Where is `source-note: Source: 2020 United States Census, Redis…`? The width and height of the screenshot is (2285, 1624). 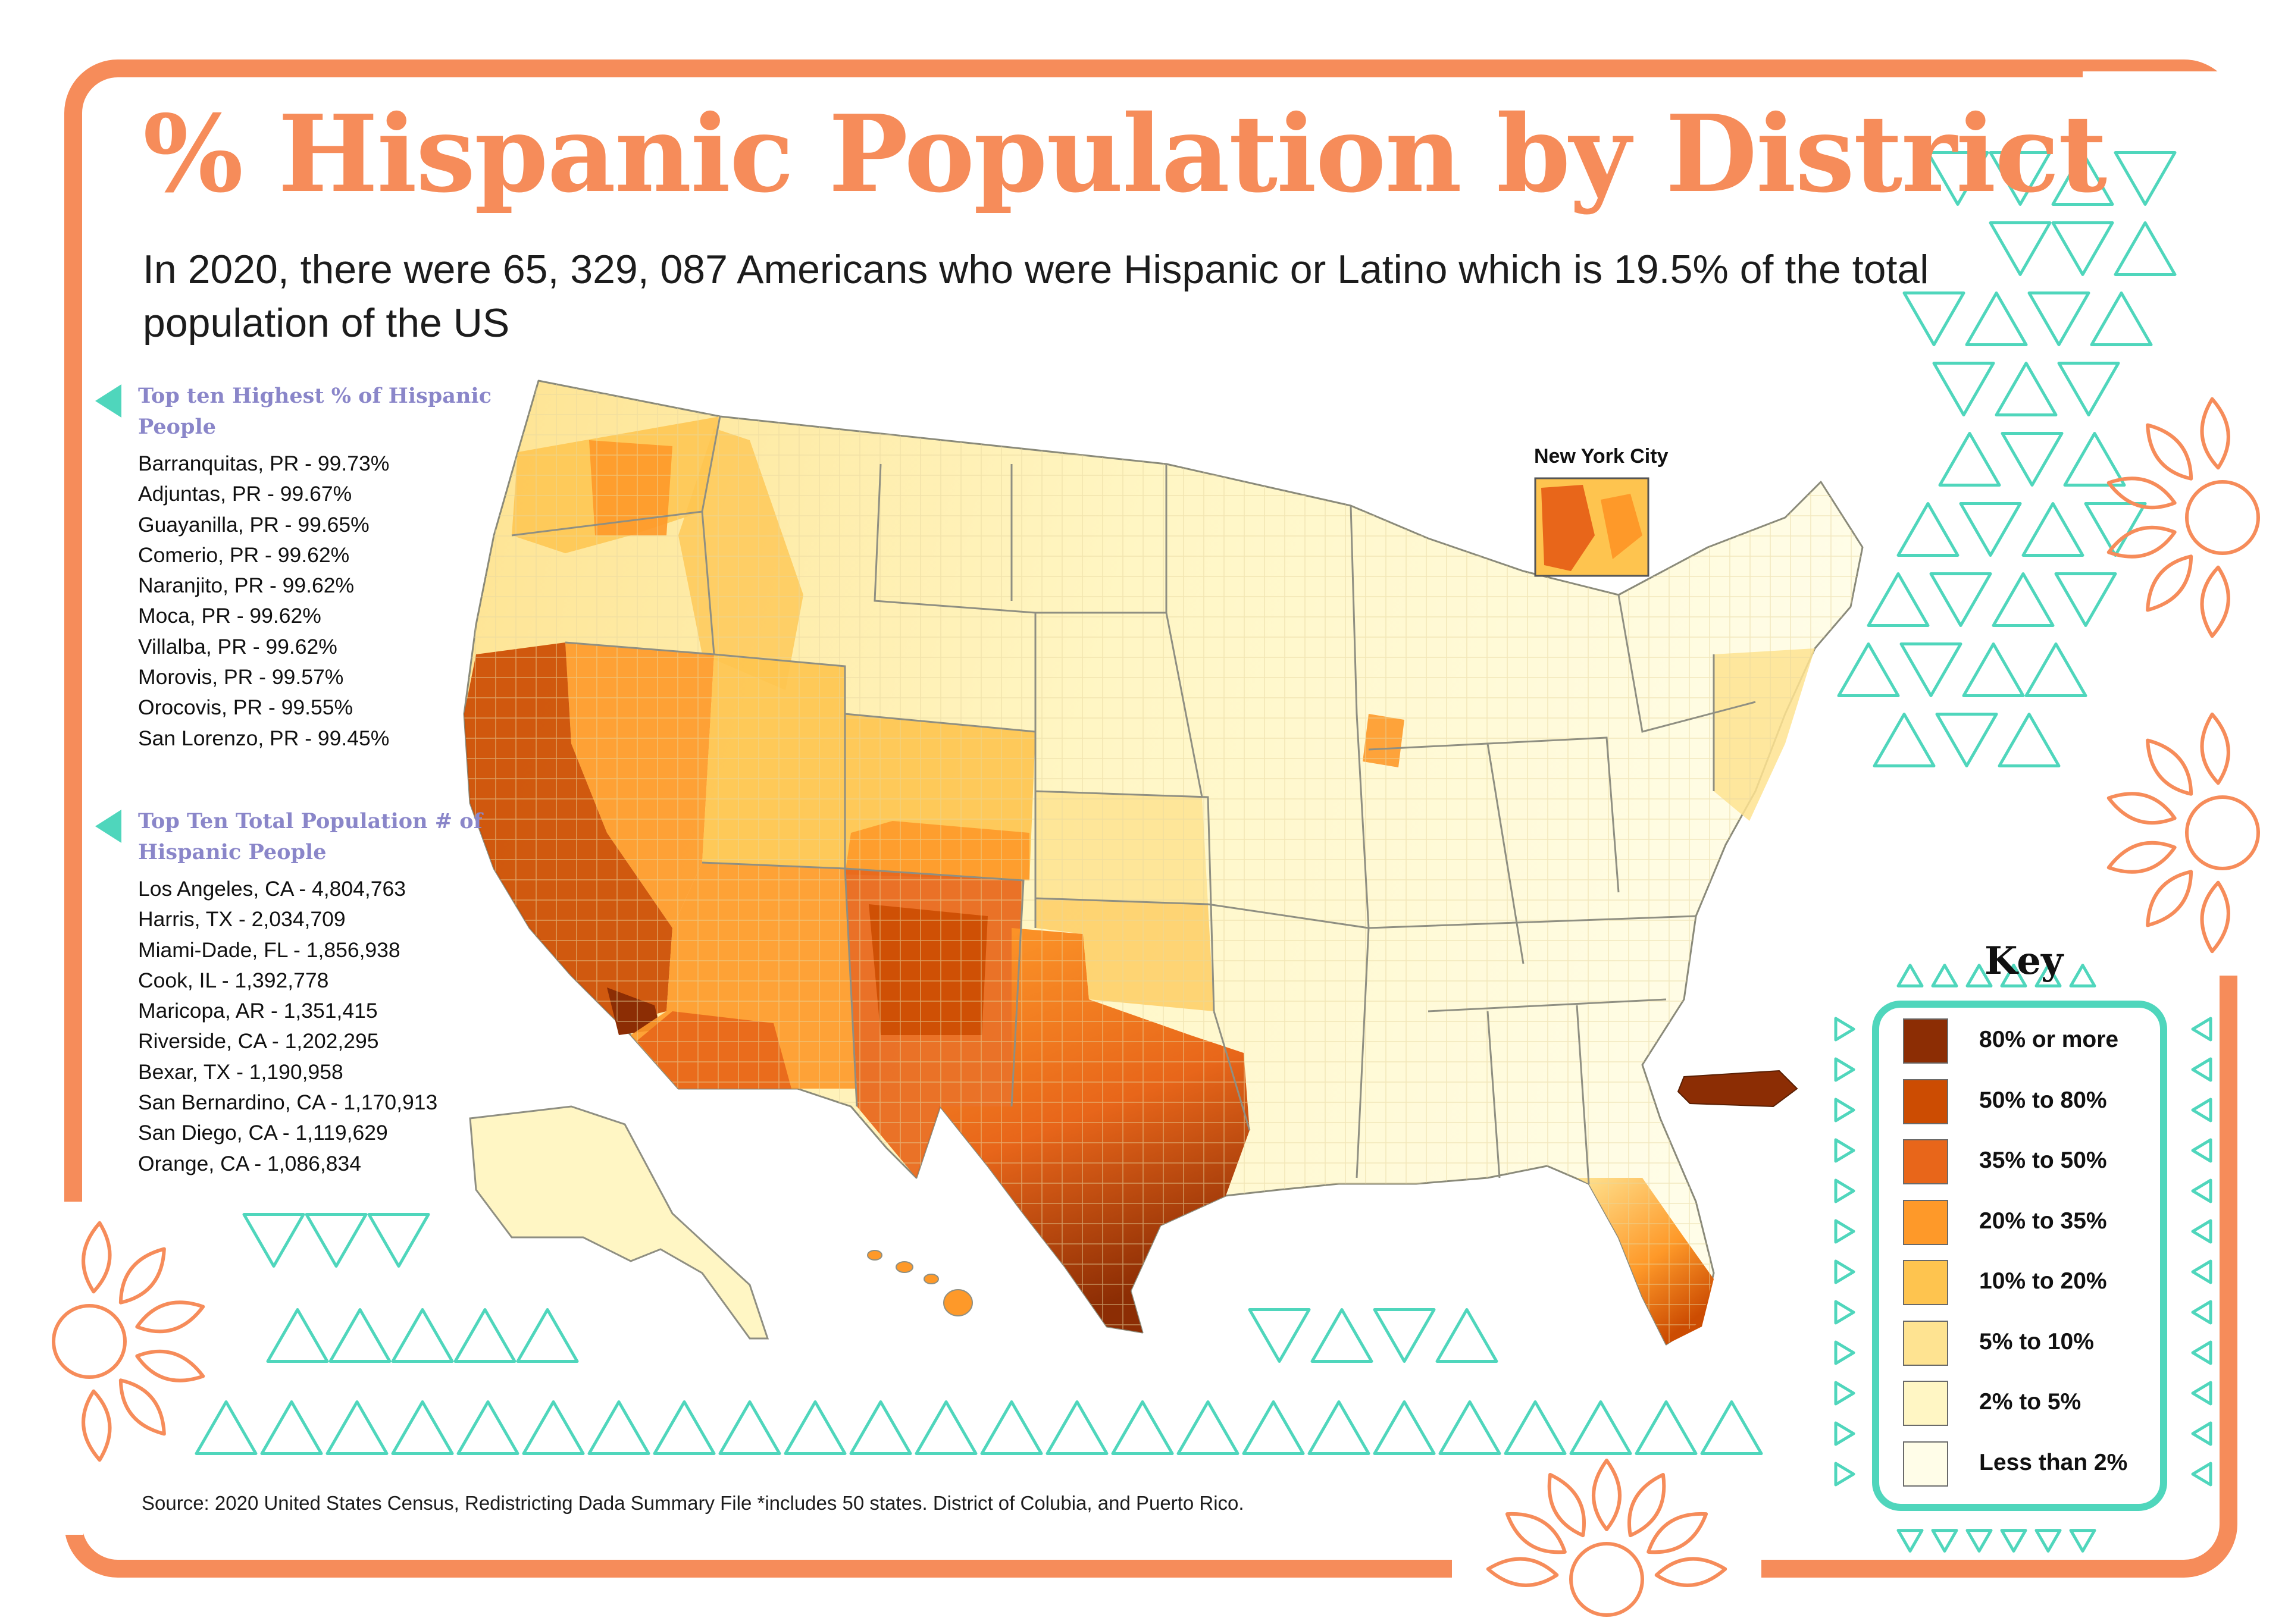
source-note: Source: 2020 United States Census, Redis… is located at coordinates (693, 1503).